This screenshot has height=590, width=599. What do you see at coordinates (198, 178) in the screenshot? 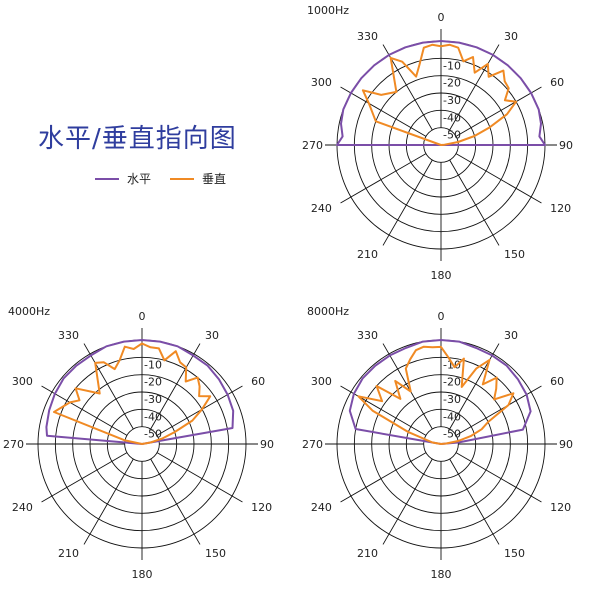
I see `legend-item-vertical: 垂直` at bounding box center [198, 178].